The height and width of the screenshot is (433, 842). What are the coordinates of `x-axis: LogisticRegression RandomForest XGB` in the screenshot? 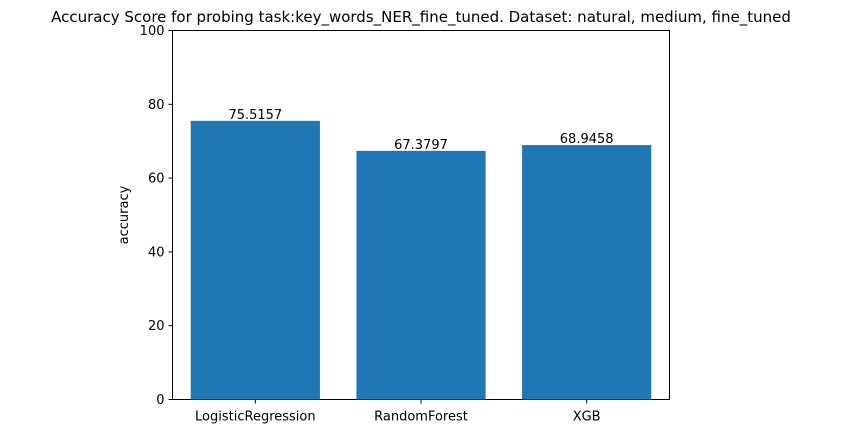 It's located at (398, 412).